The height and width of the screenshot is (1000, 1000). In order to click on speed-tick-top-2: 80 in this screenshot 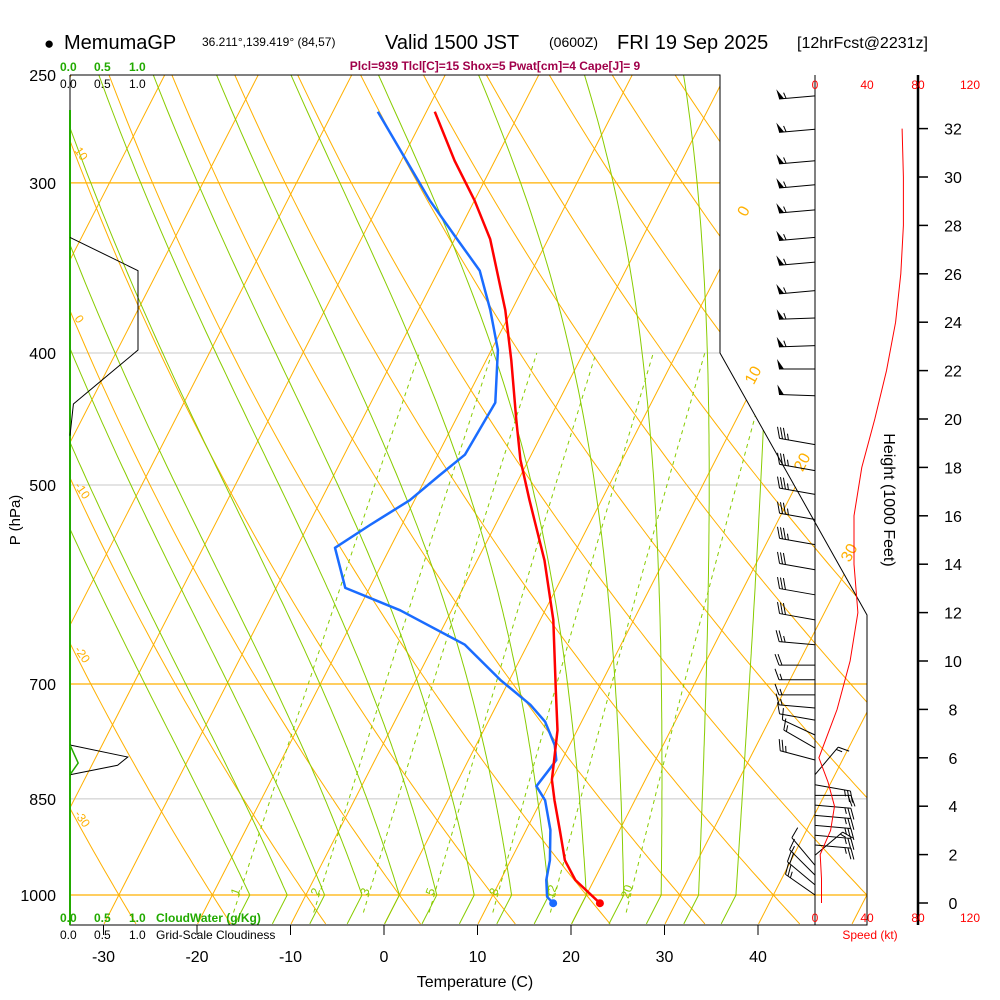, I will do `click(918, 85)`.